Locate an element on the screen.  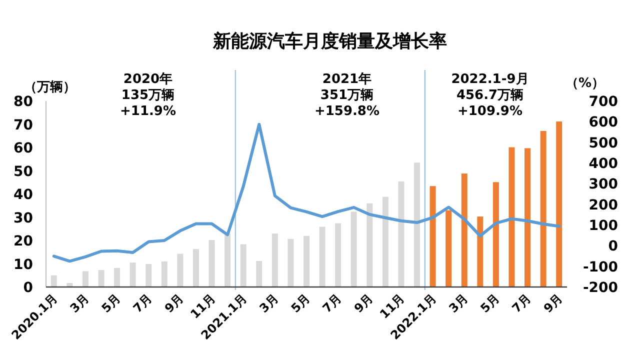
y2-axis-title: （%） is located at coordinates (585, 83).